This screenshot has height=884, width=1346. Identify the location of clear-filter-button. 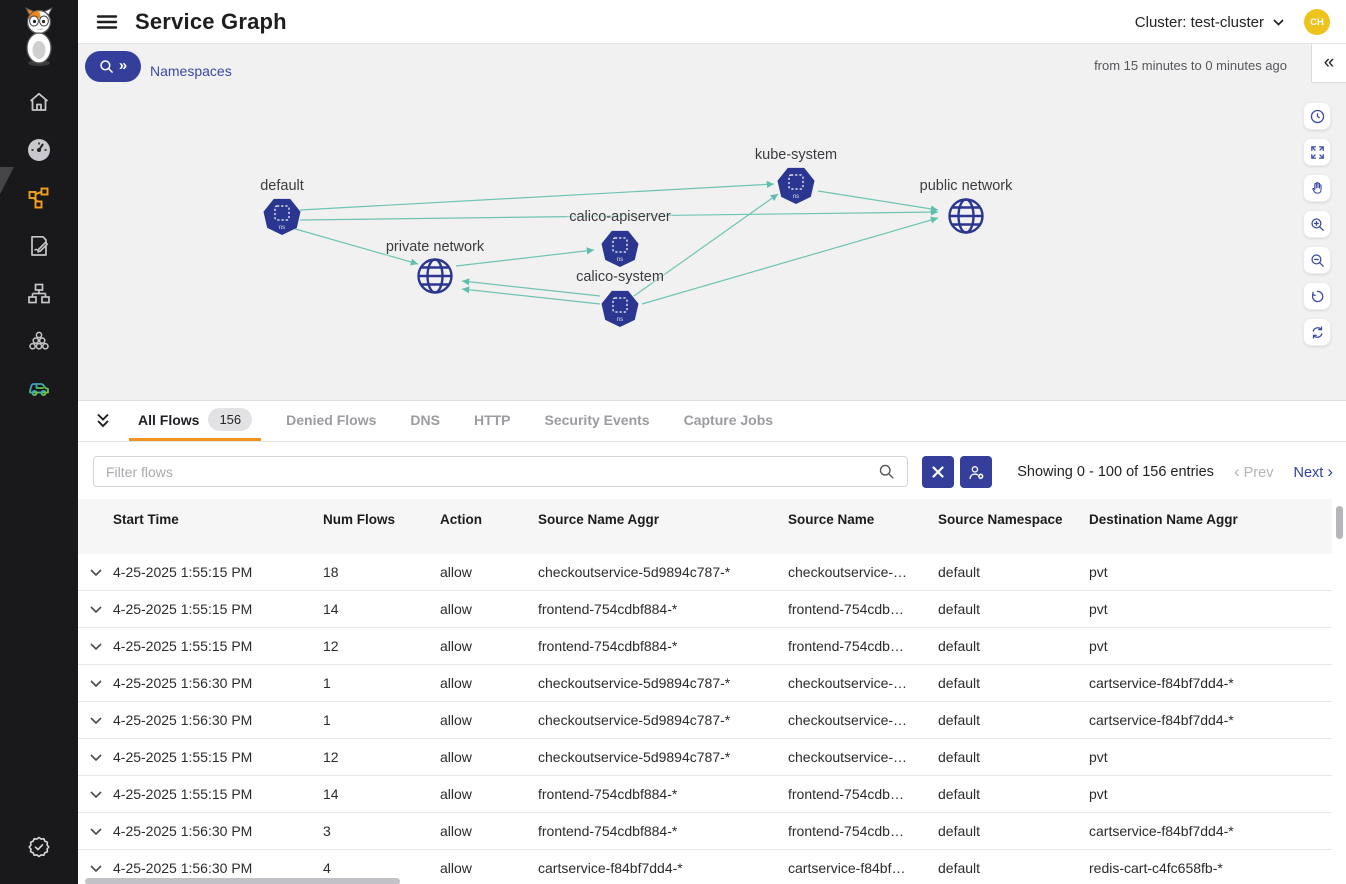
(938, 472).